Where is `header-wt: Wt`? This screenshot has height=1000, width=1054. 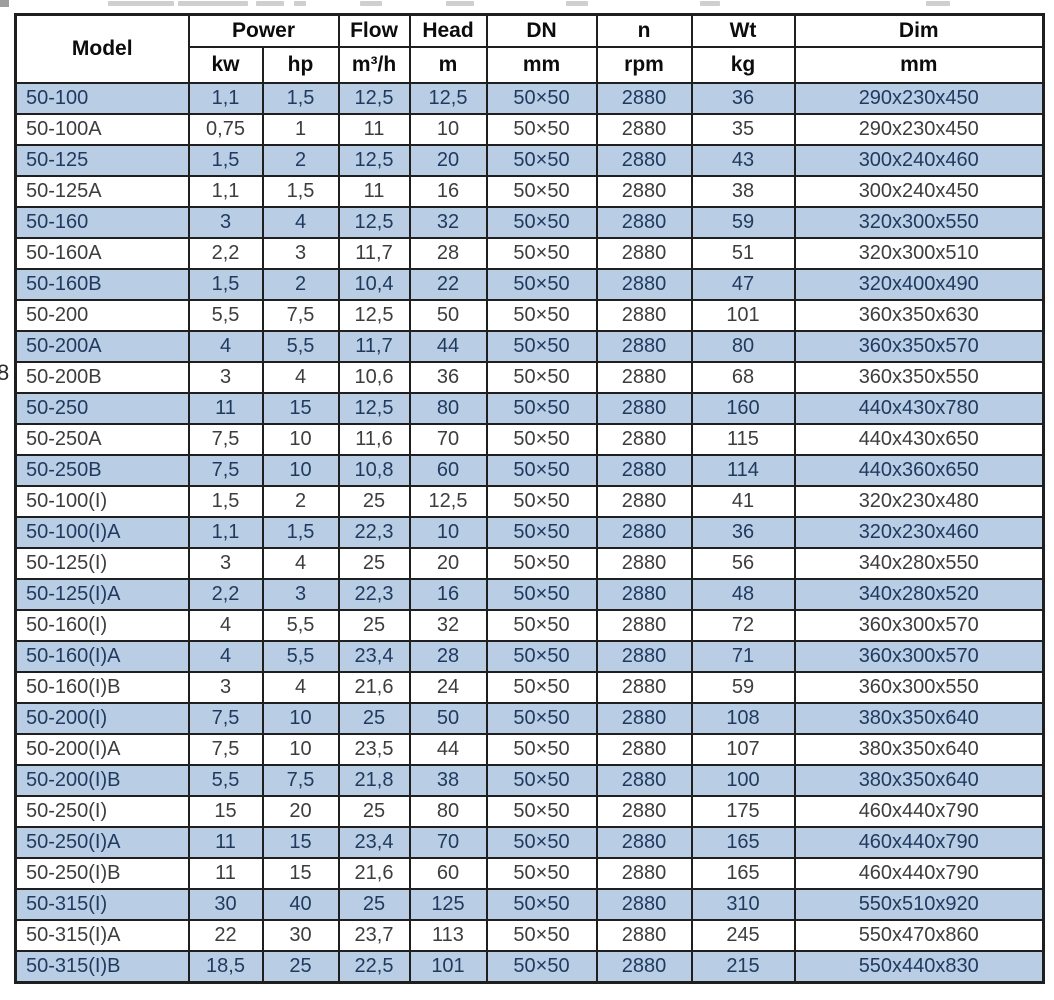
header-wt: Wt is located at coordinates (743, 30).